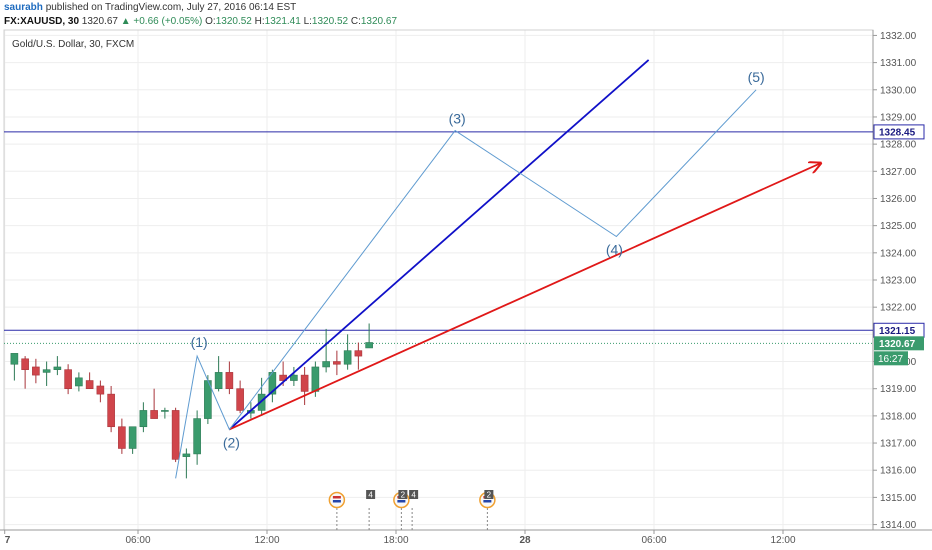  I want to click on open-label: O:, so click(210, 21).